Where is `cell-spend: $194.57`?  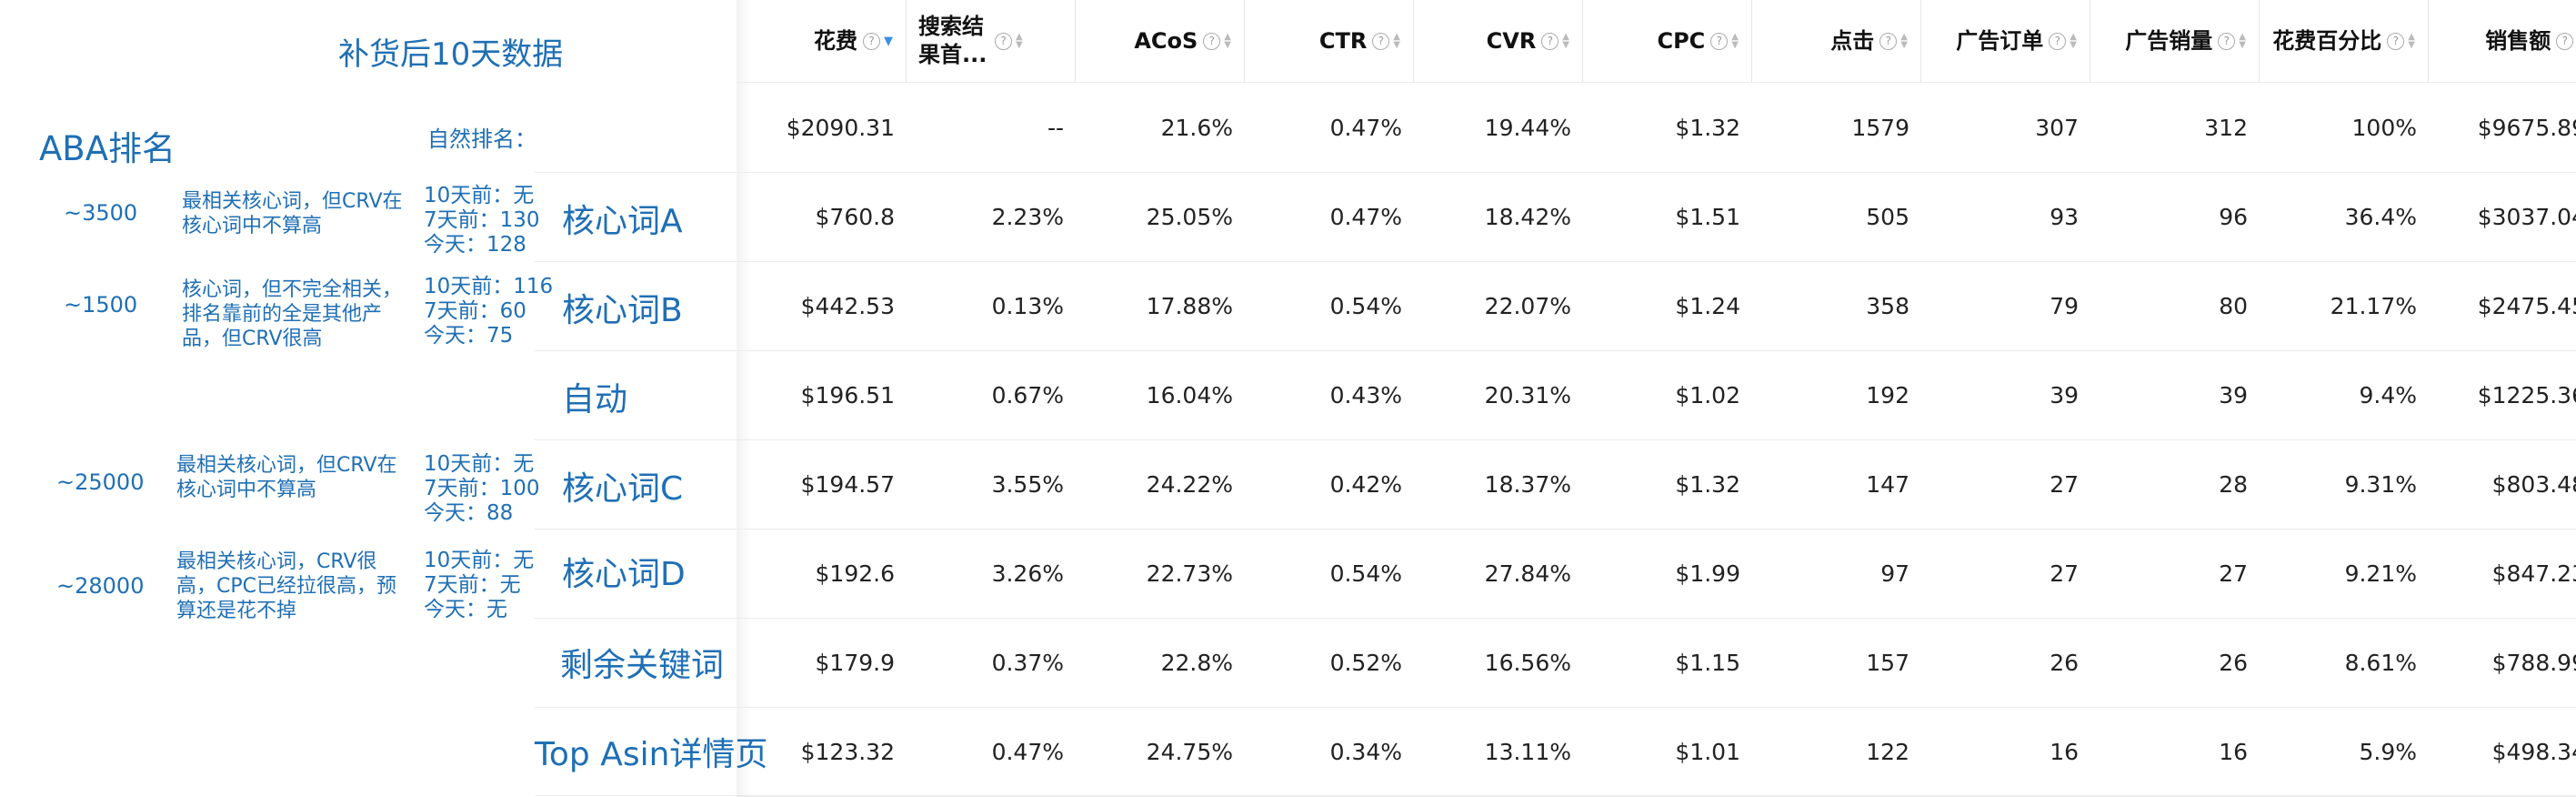
cell-spend: $194.57 is located at coordinates (847, 484).